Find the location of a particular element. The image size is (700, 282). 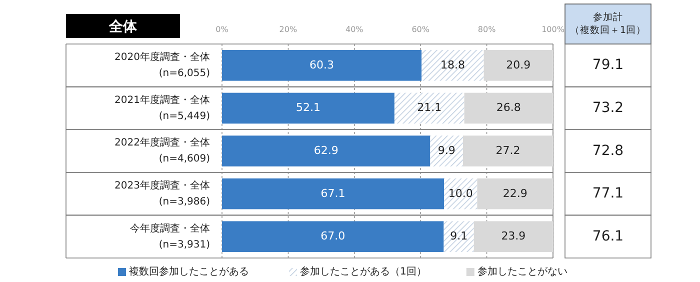

y-tick-label: 2023年度調査・全体 (n=3,986) is located at coordinates (162, 194).